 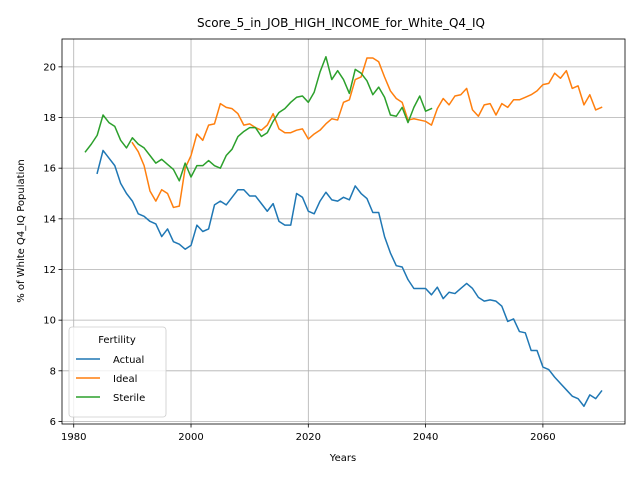 I want to click on x-tick-label: 2040, so click(x=425, y=437).